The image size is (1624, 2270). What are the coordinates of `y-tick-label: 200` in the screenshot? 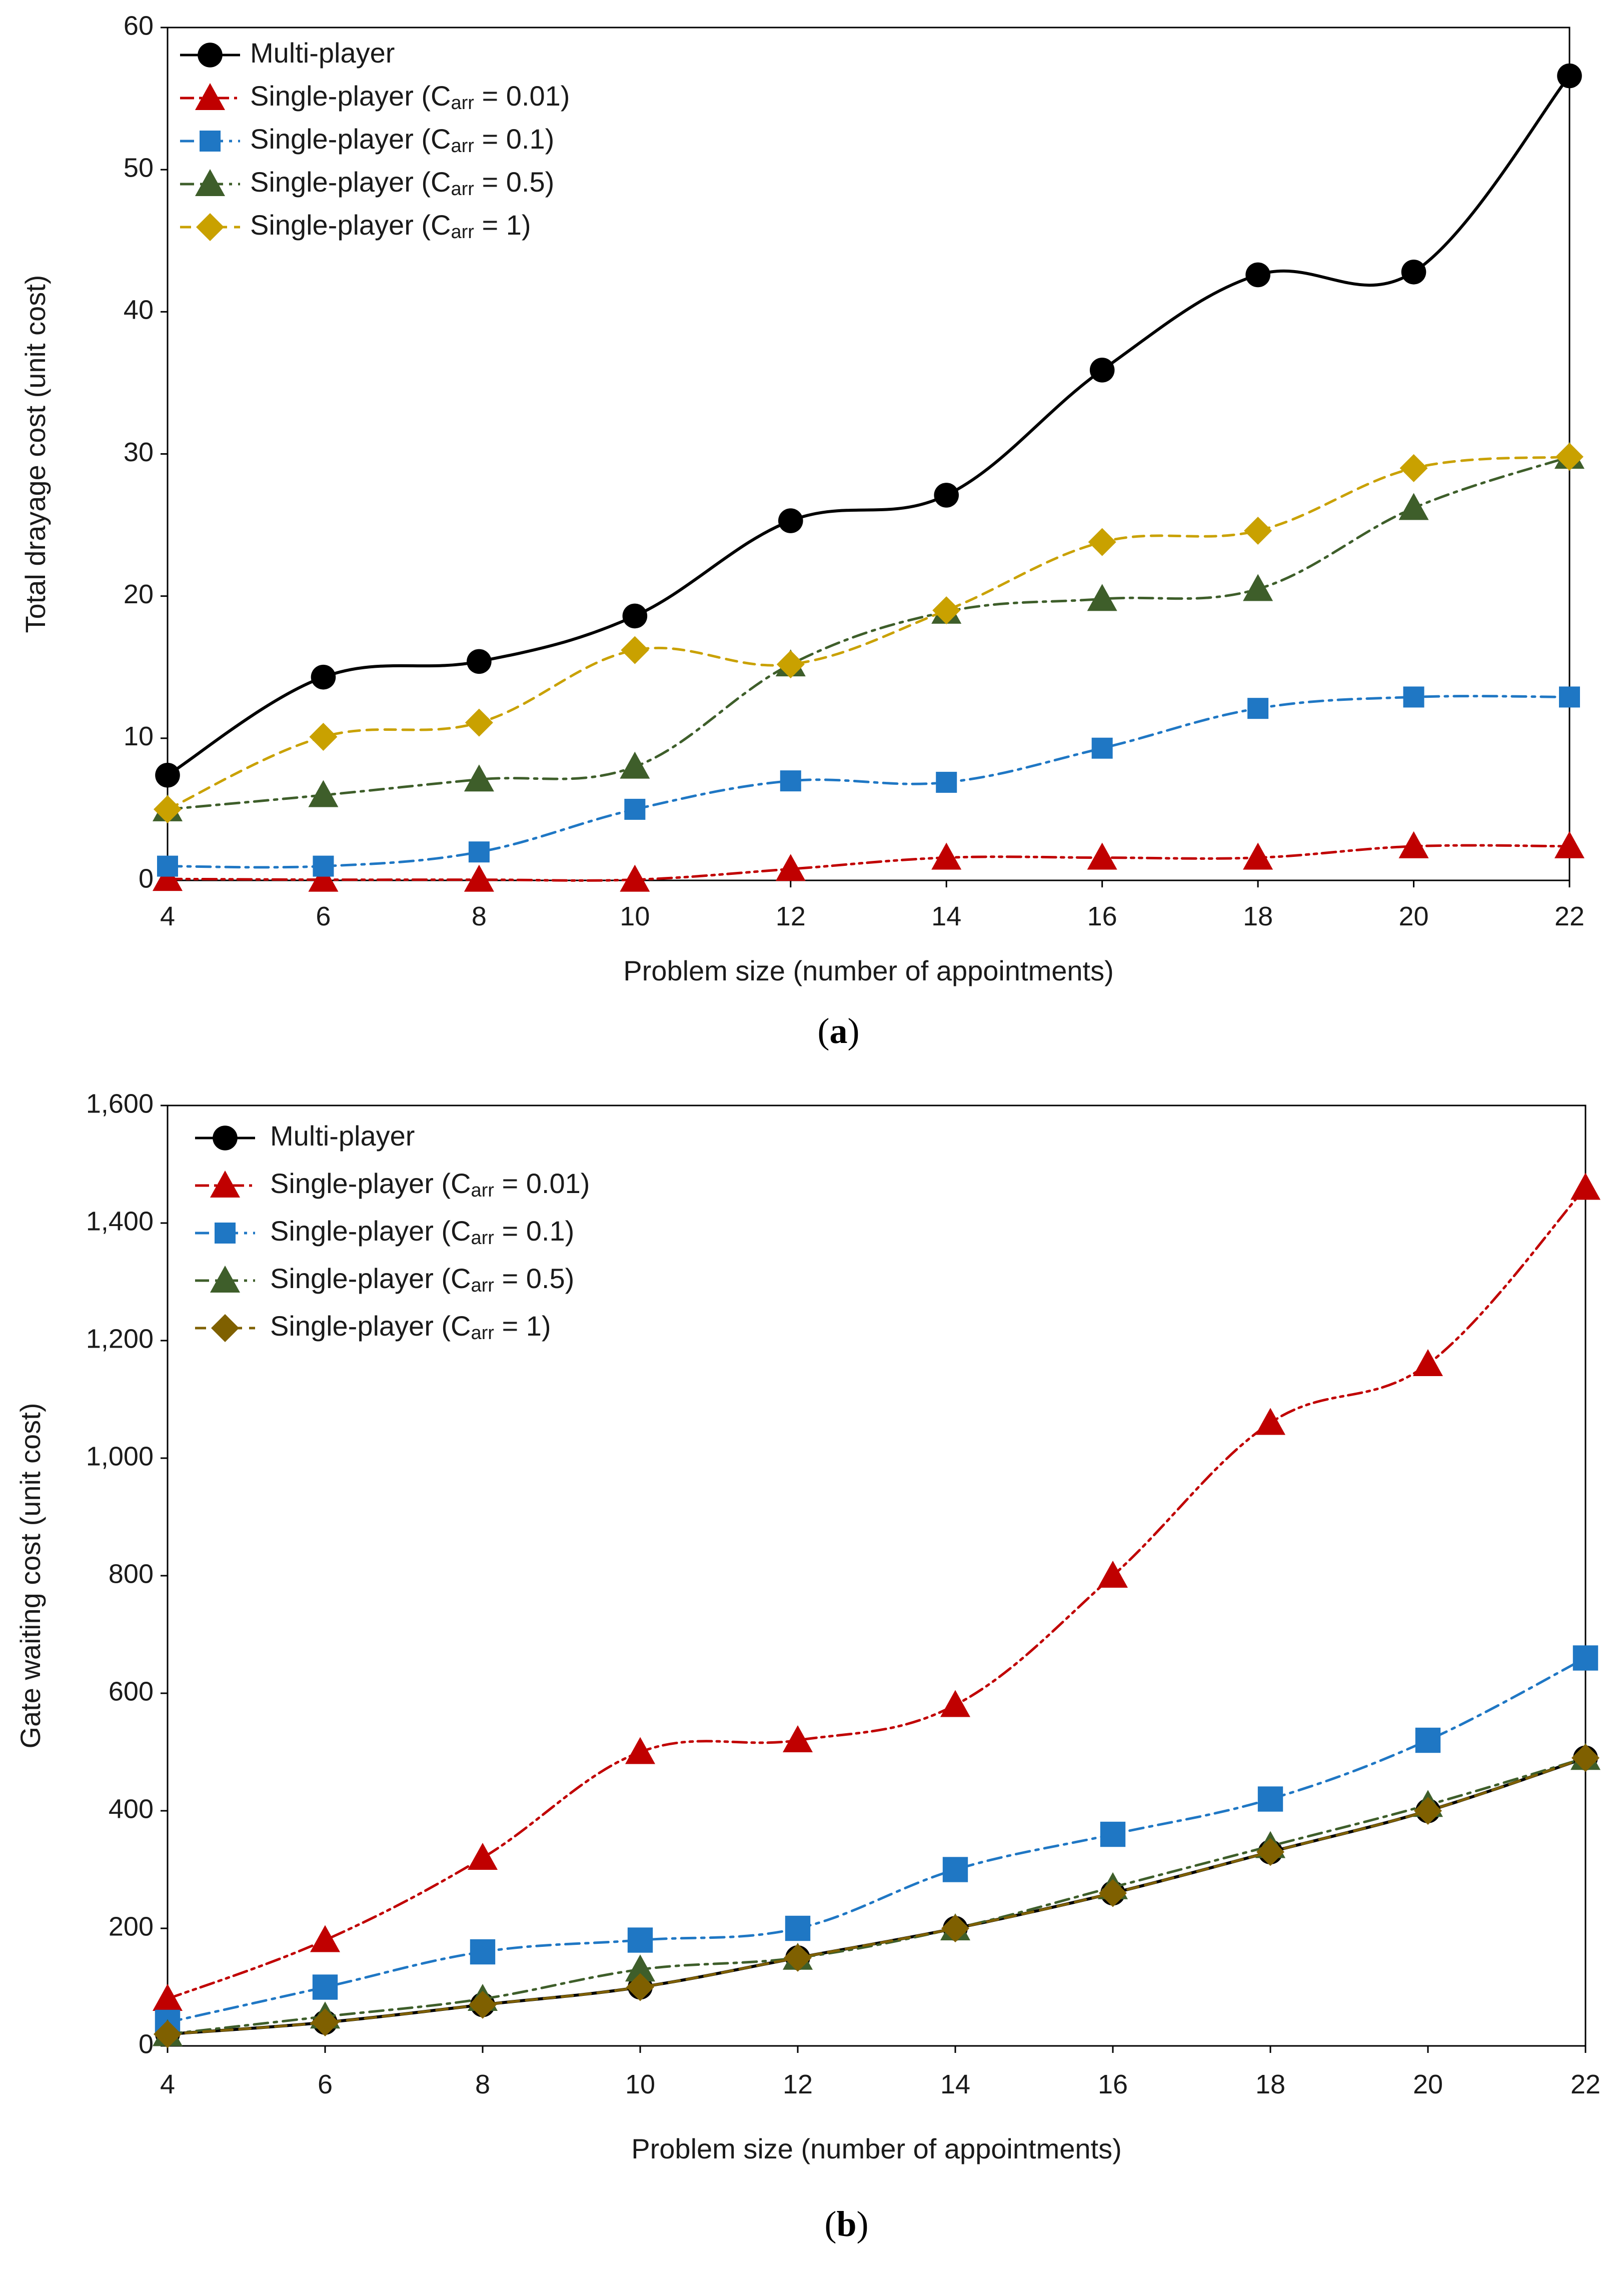 It's located at (131, 1926).